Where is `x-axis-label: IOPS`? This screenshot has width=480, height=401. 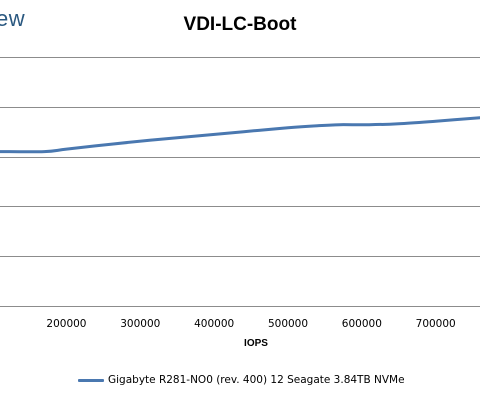
x-axis-label: IOPS is located at coordinates (256, 343).